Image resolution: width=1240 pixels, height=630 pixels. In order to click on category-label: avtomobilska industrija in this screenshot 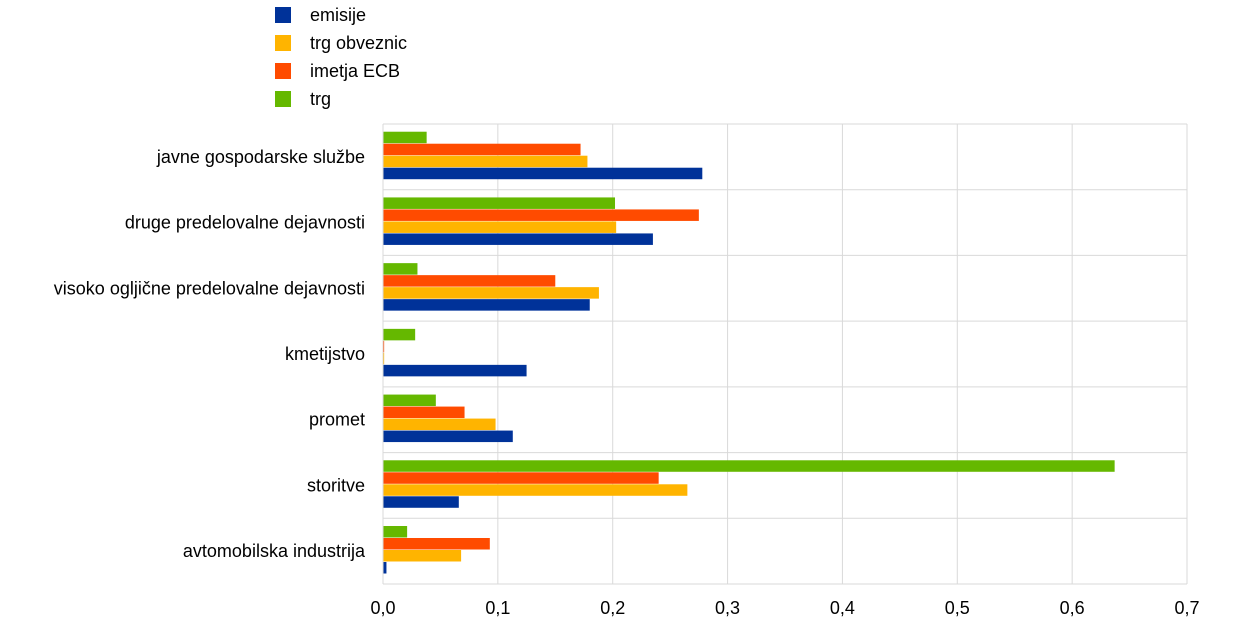, I will do `click(274, 551)`.